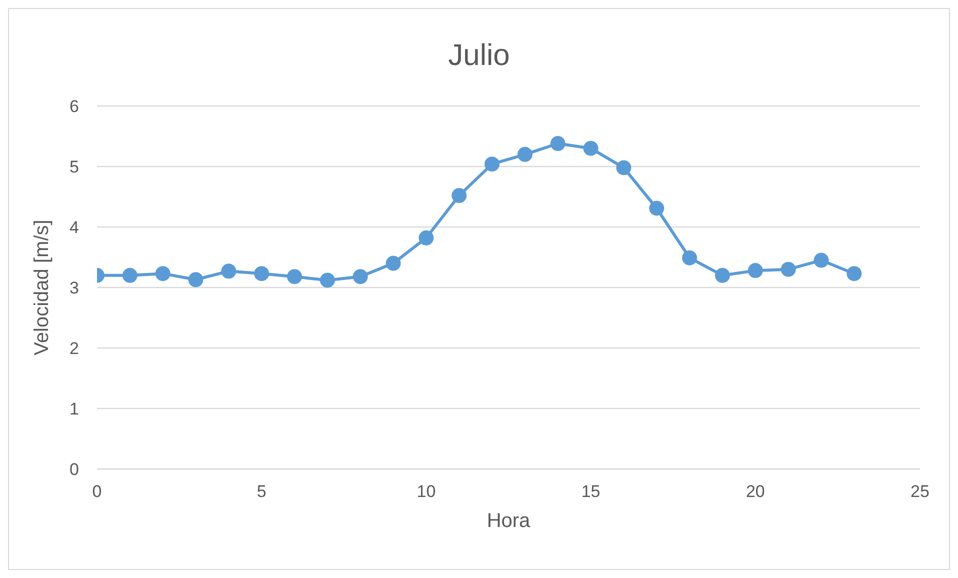 The image size is (958, 578). What do you see at coordinates (97, 492) in the screenshot?
I see `x-tick-label: 0` at bounding box center [97, 492].